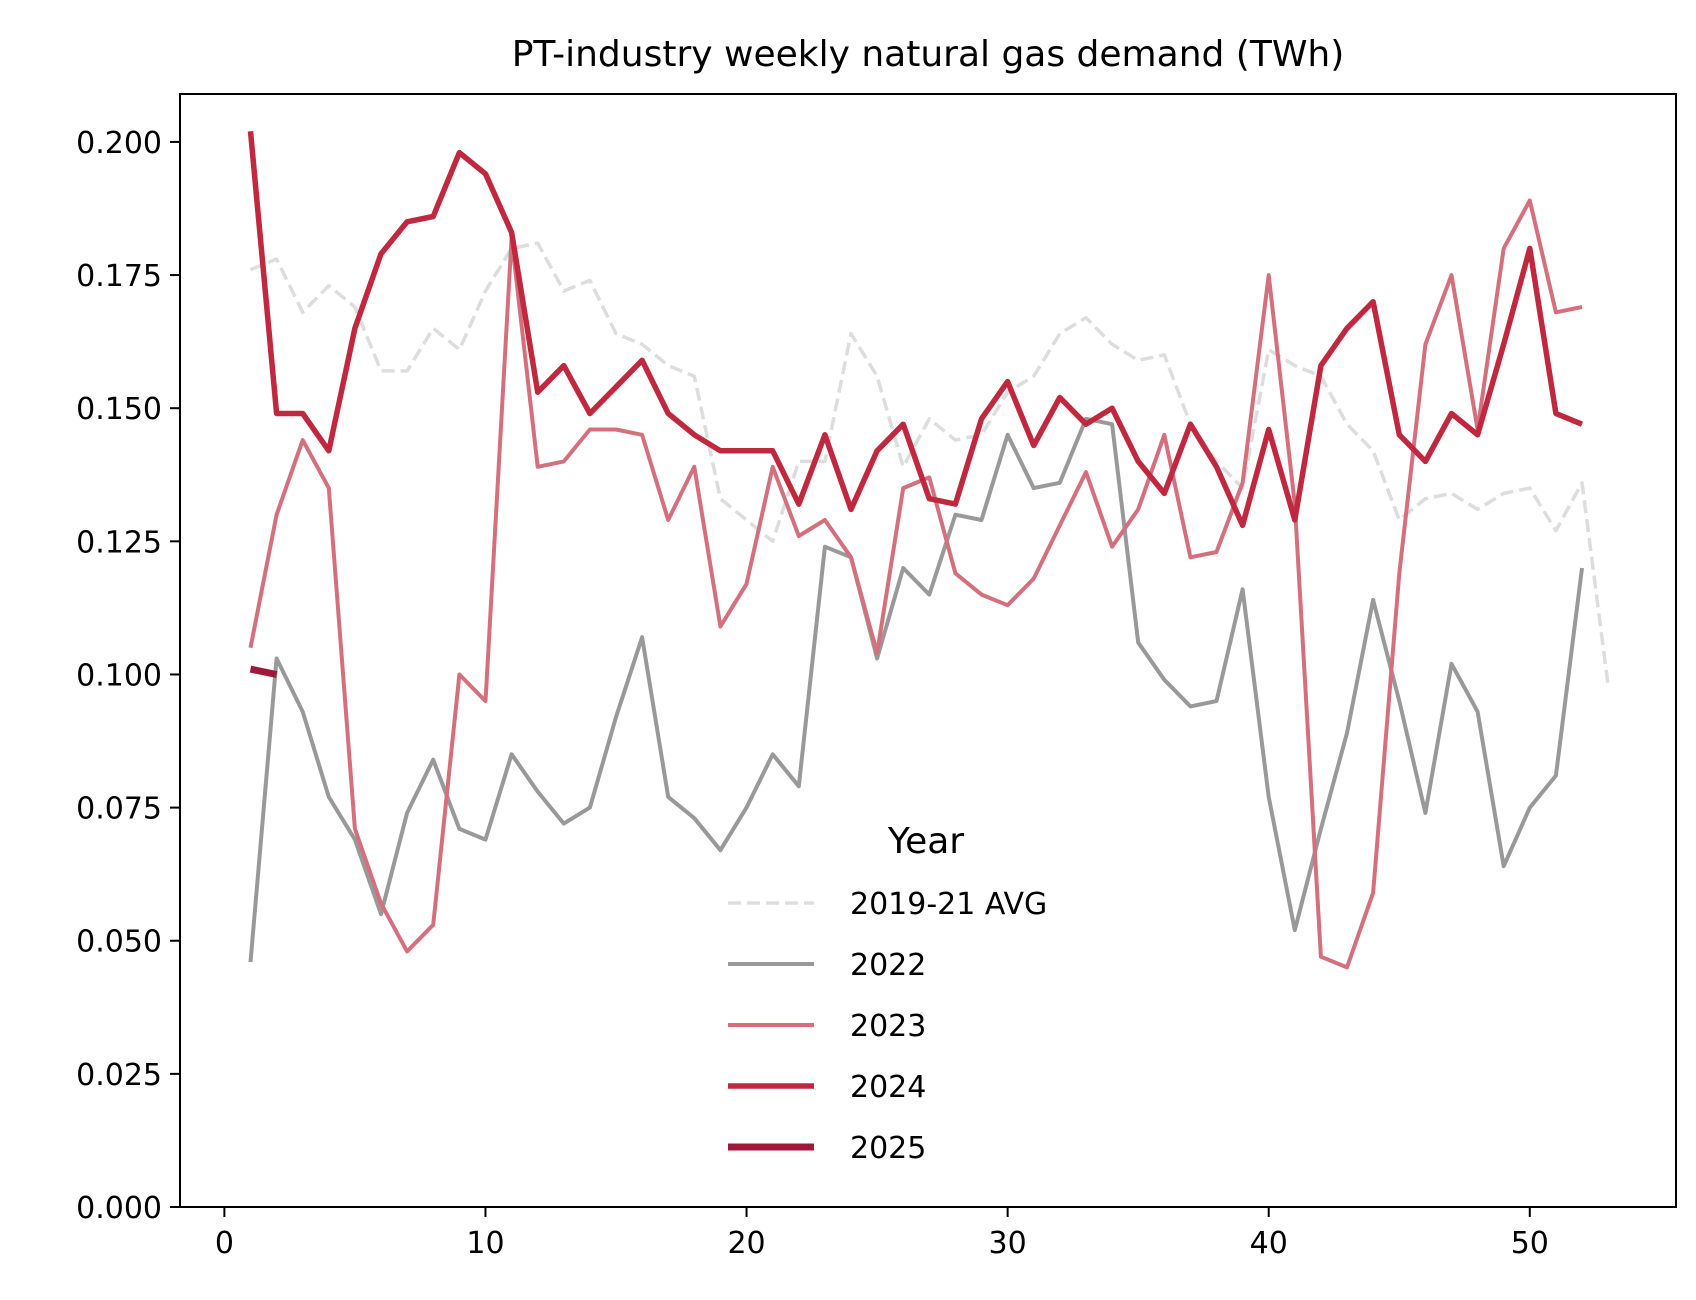 This screenshot has width=1696, height=1300. I want to click on legend: Year 2019-21 AVG 2022 2023 2024 2025, so click(887, 993).